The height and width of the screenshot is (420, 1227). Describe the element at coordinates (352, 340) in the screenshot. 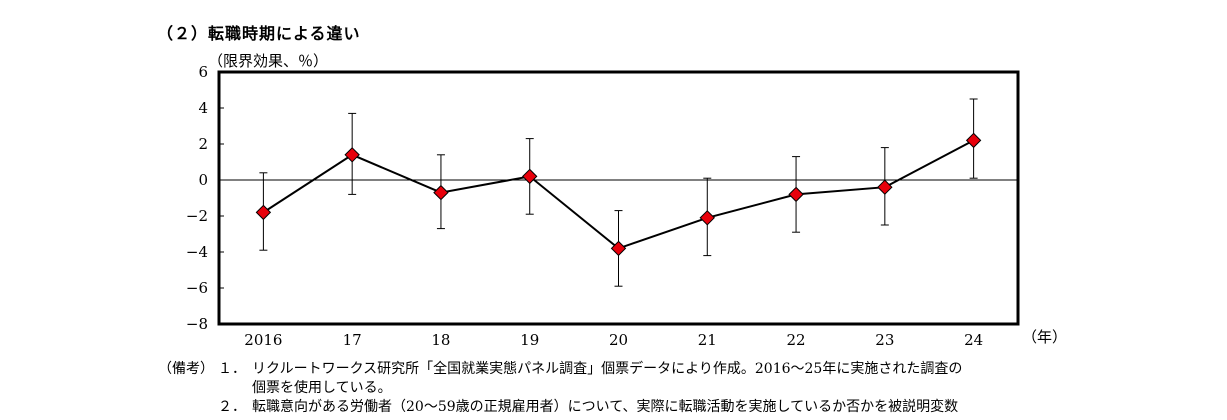

I see `x-tick-label: 17` at that location.